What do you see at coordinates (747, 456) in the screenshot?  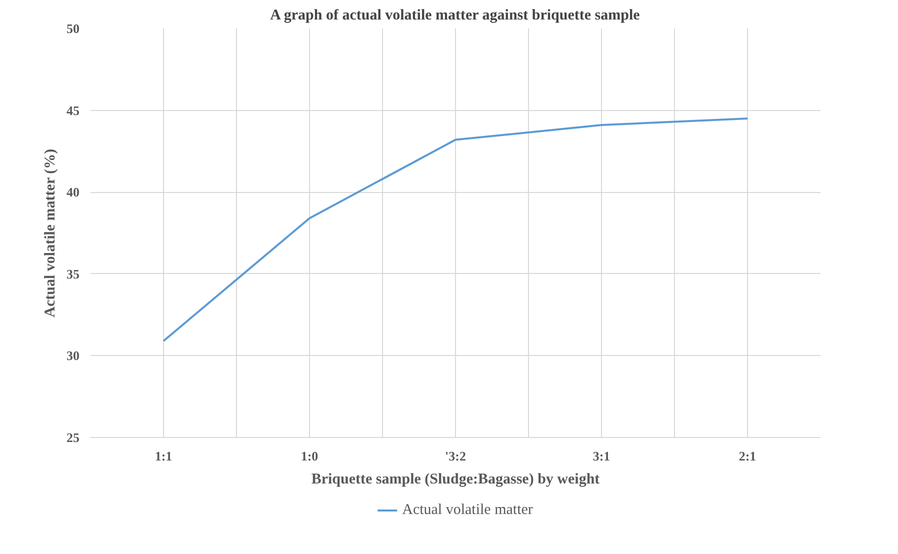 I see `x-tick-label: 2:1` at bounding box center [747, 456].